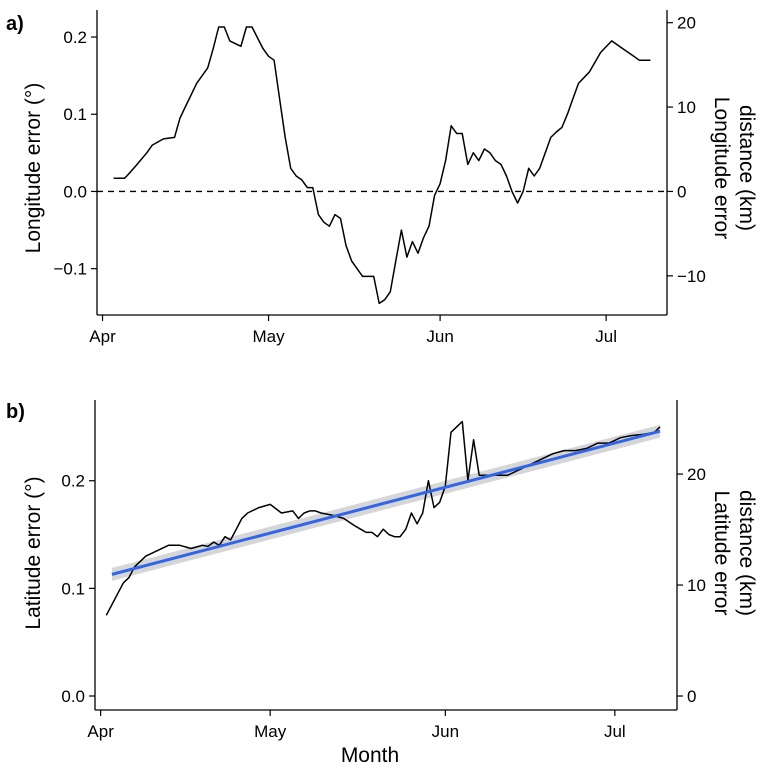  I want to click on panel-b-x-tick-label: Apr, so click(100, 731).